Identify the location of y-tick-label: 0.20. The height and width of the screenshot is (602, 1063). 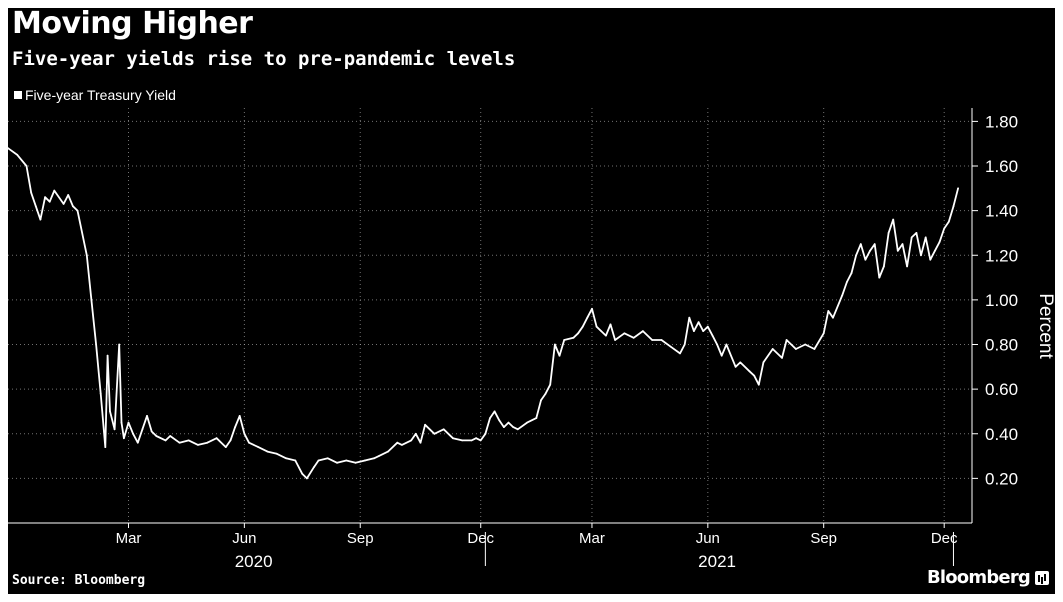
(1001, 478).